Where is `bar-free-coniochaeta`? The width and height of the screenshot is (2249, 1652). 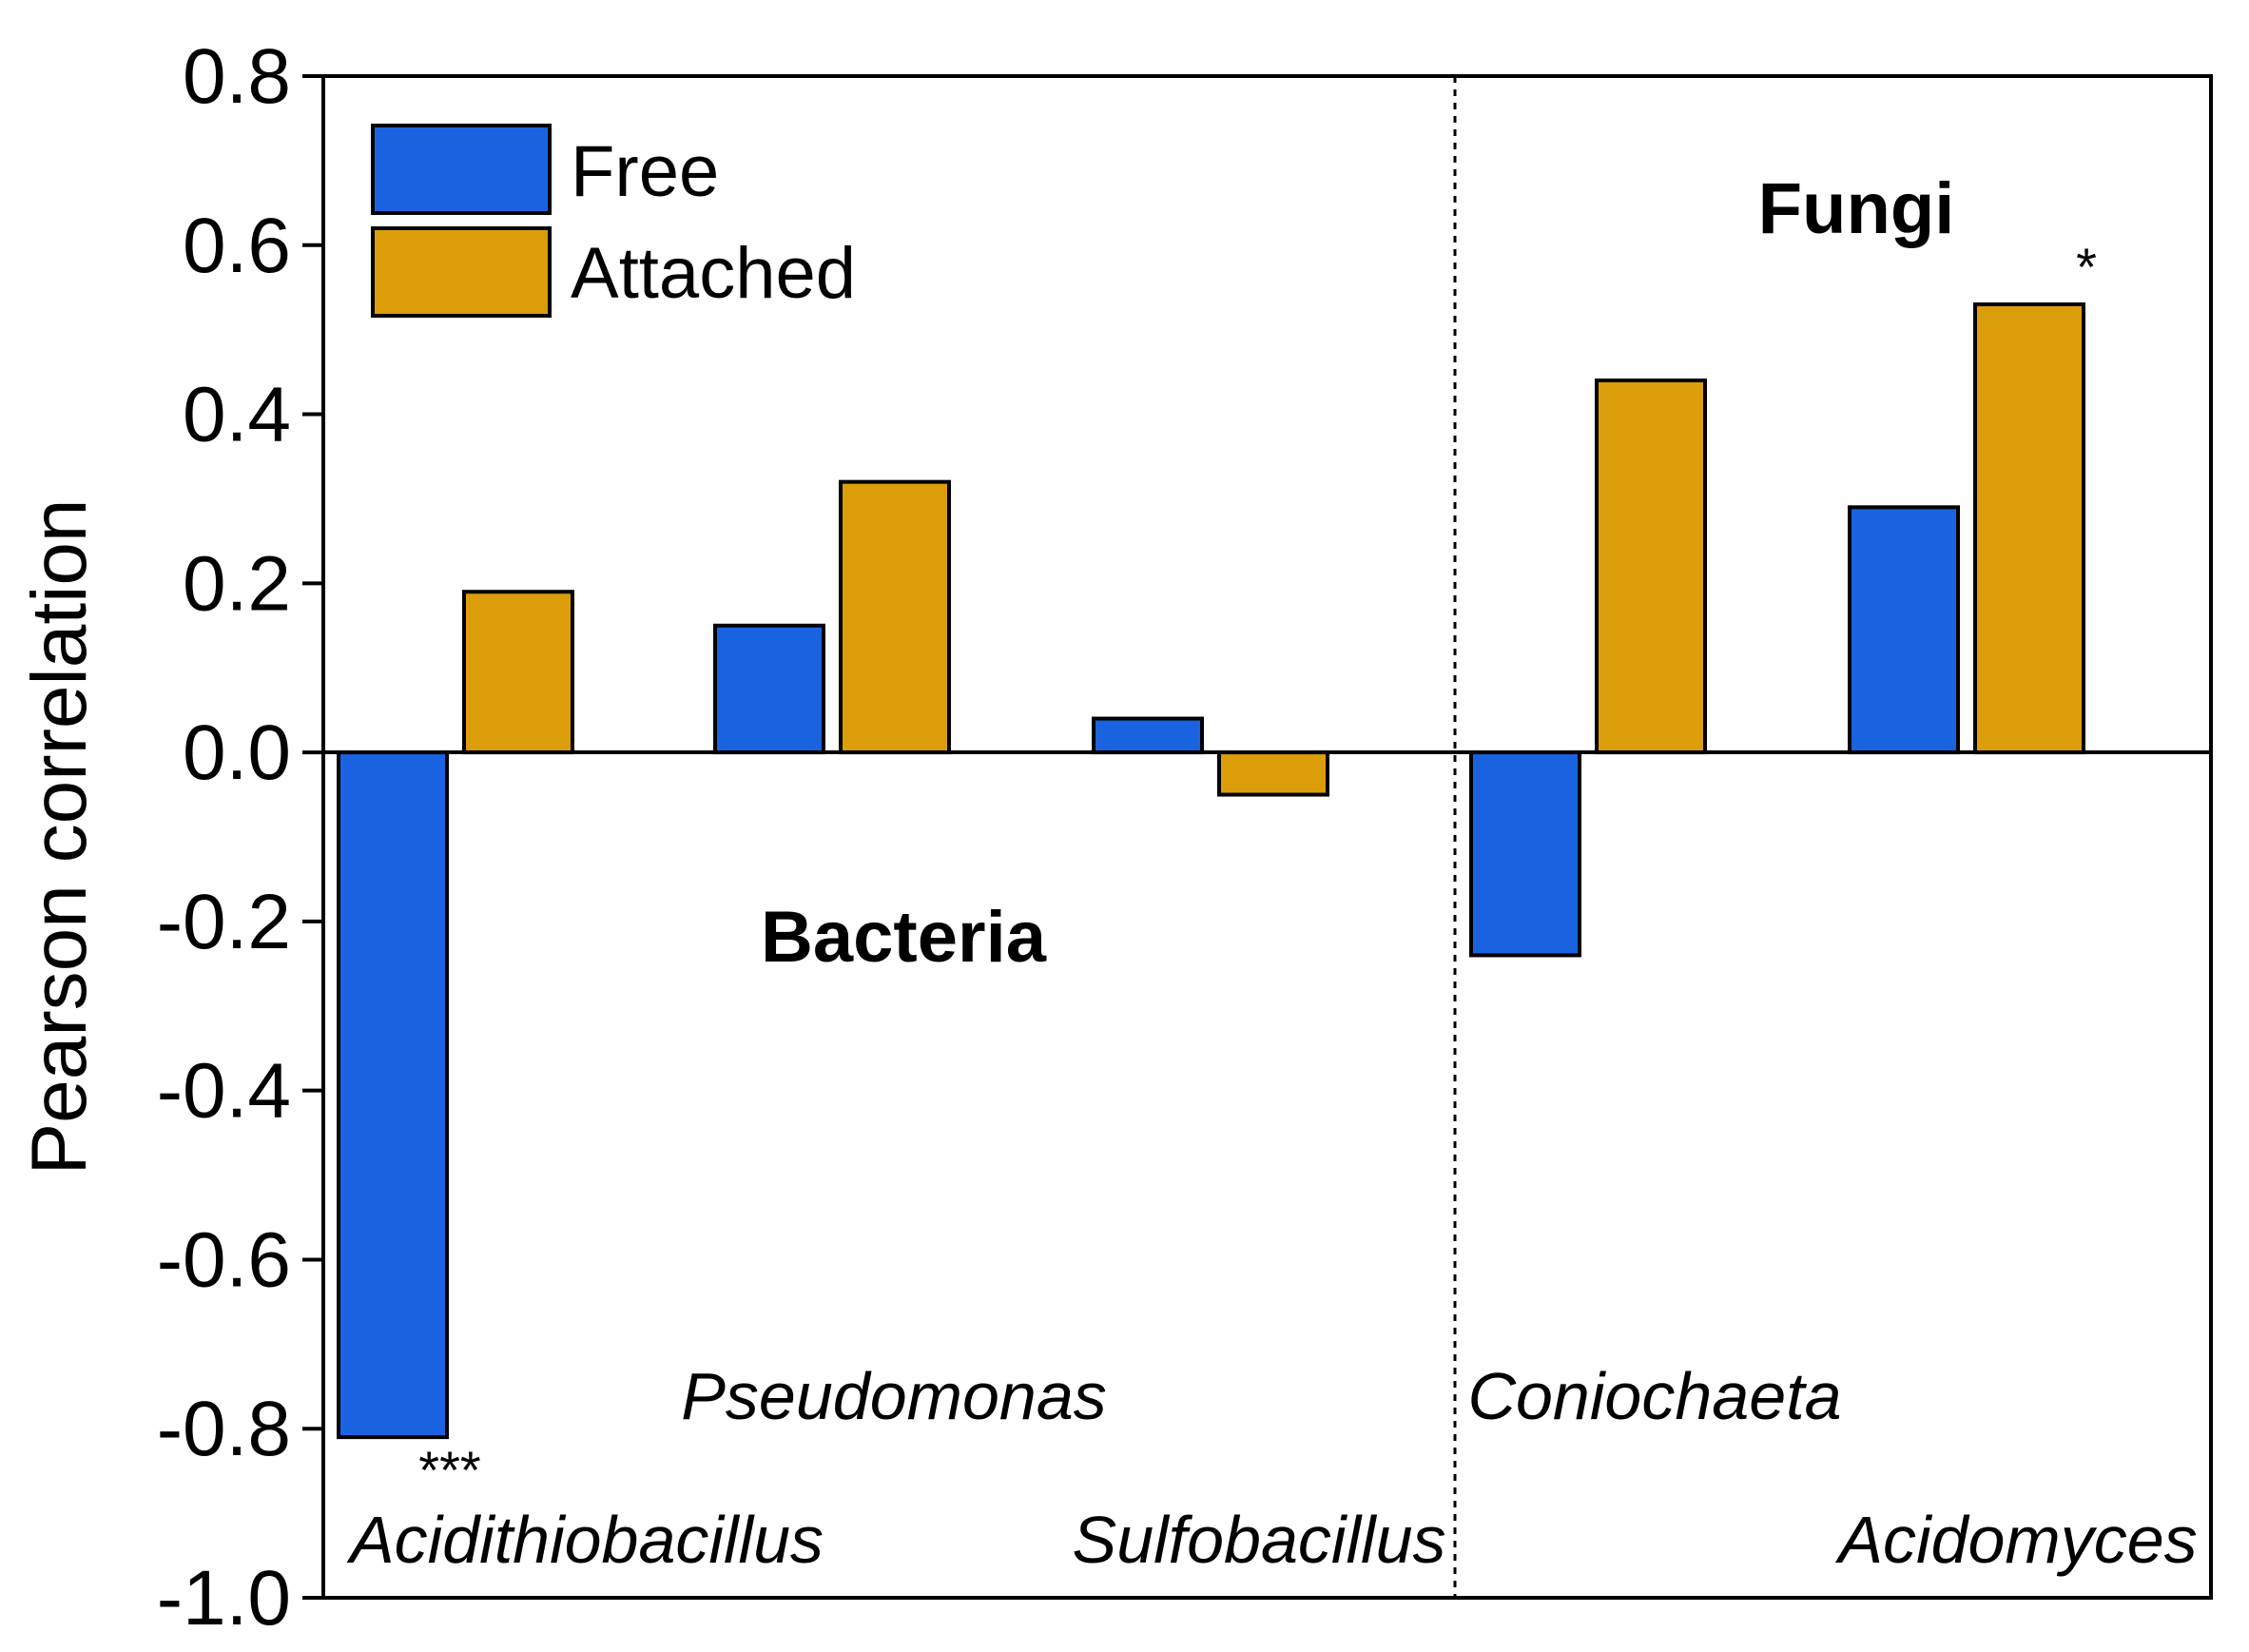 bar-free-coniochaeta is located at coordinates (1525, 854).